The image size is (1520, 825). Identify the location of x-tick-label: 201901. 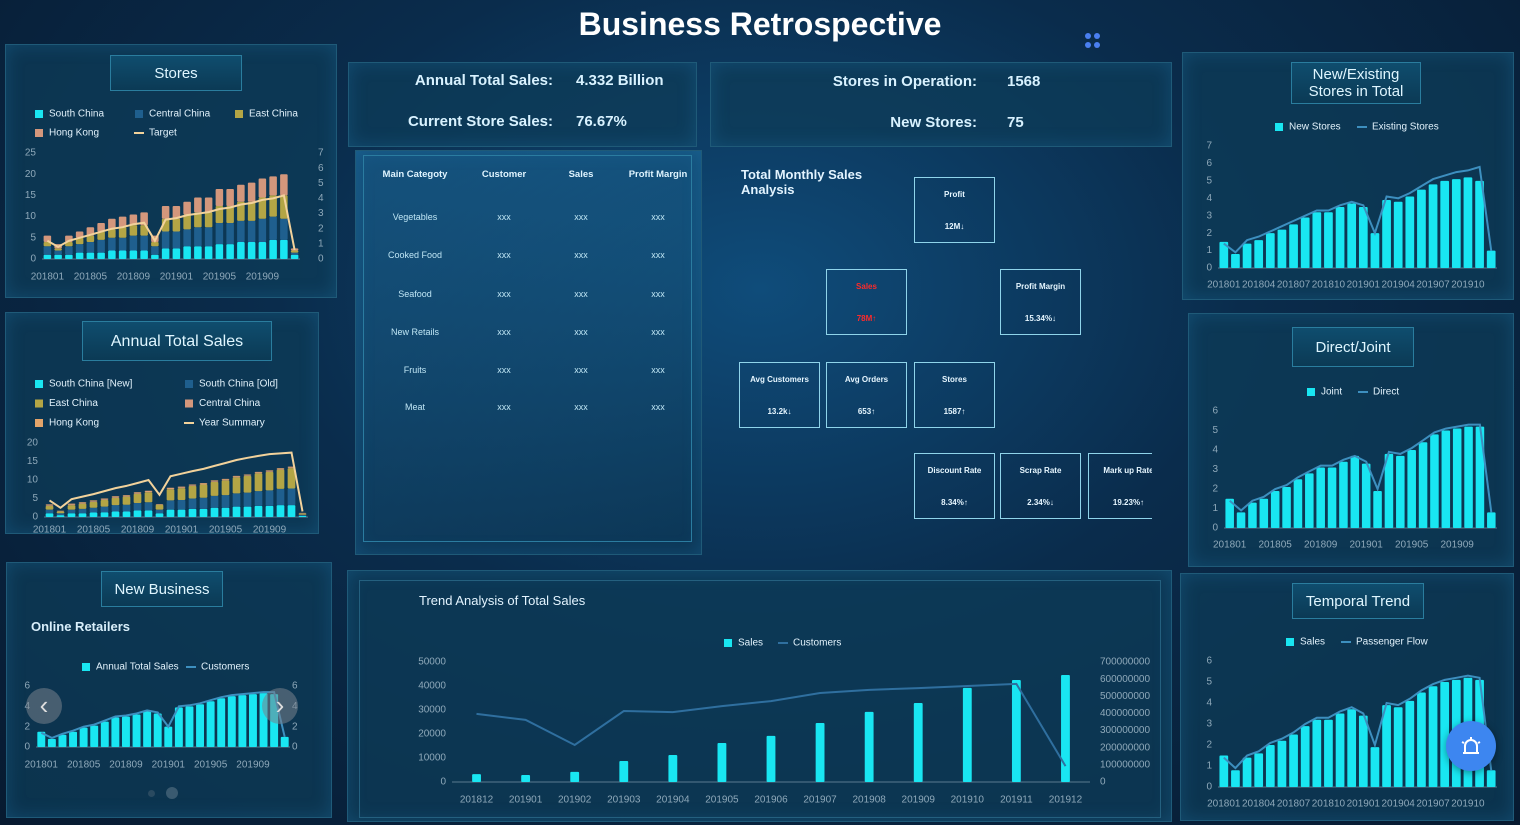
(177, 277).